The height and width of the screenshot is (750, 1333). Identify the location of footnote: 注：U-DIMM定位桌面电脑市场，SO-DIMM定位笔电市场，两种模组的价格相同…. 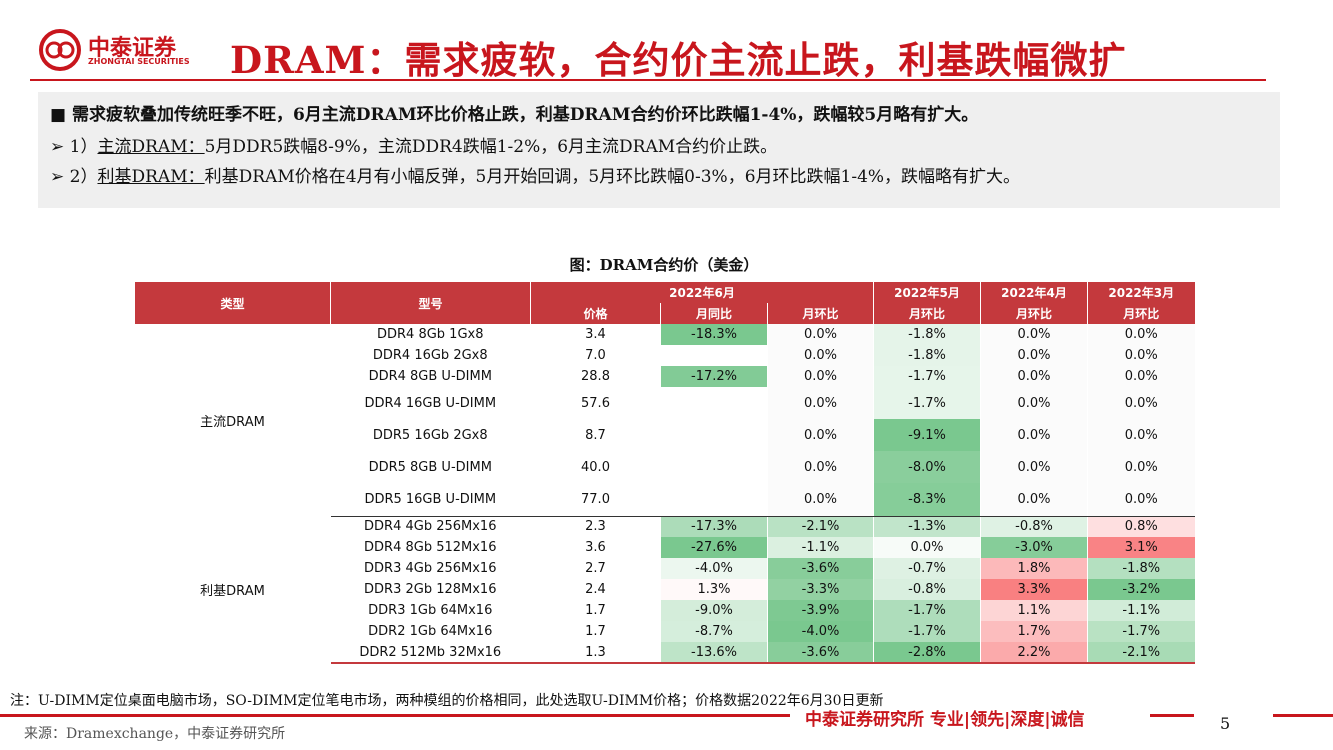
(447, 701).